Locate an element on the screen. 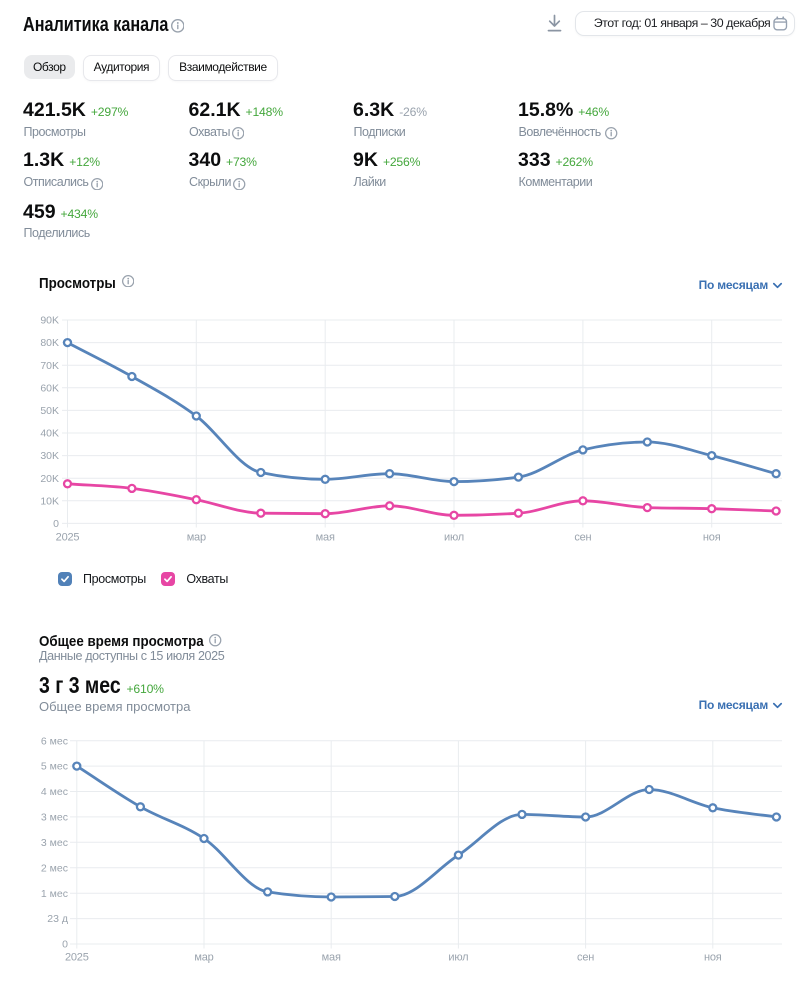  svg-text: 90K is located at coordinates (49, 321).